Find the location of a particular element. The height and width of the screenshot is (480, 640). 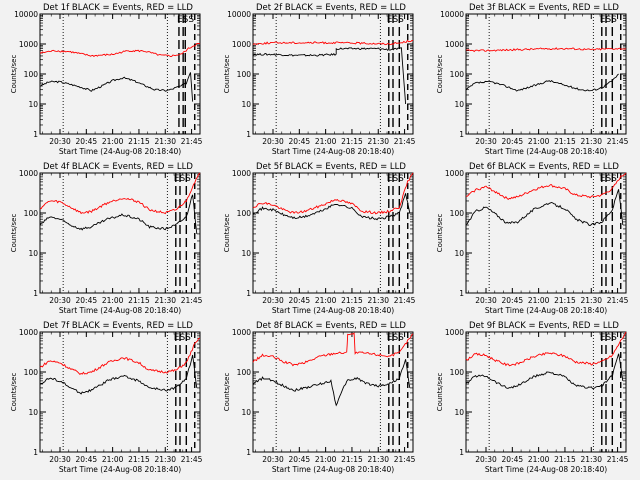

panel-title: Det 7f BLACK = Events, RED = LLD is located at coordinates (118, 326).